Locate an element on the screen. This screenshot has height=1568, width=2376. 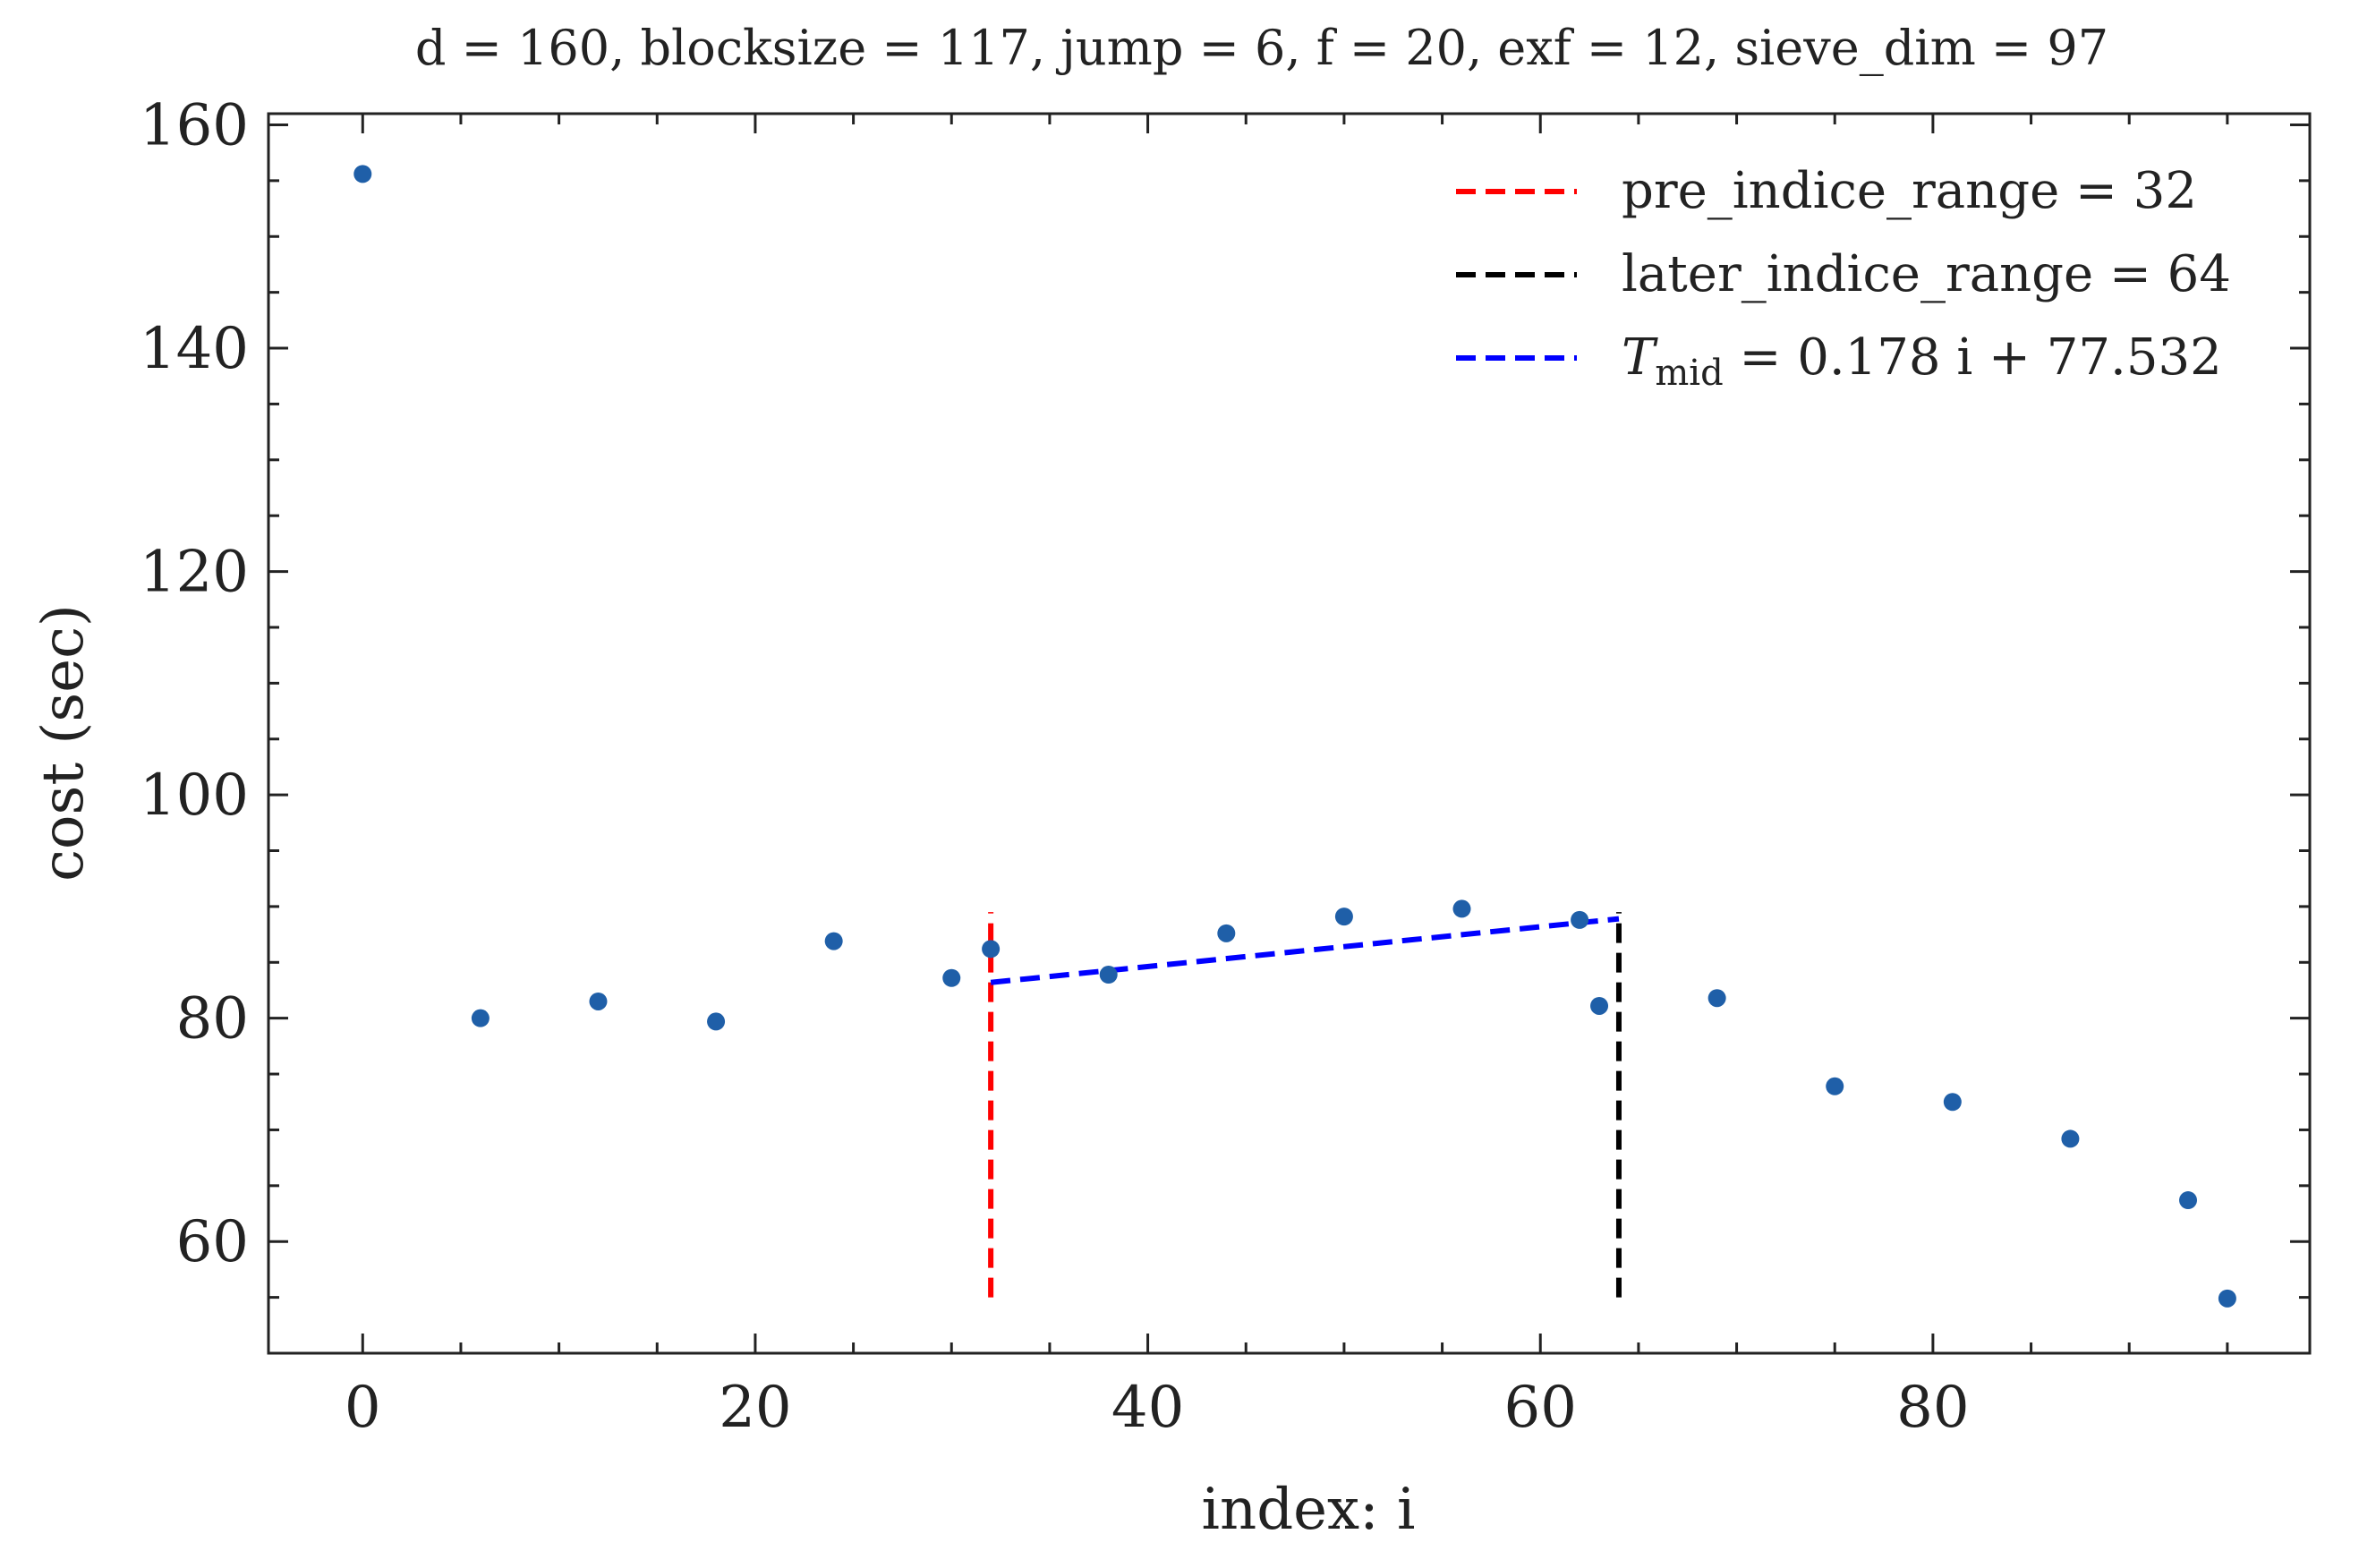
y-tick-label: 160 is located at coordinates (194, 125).